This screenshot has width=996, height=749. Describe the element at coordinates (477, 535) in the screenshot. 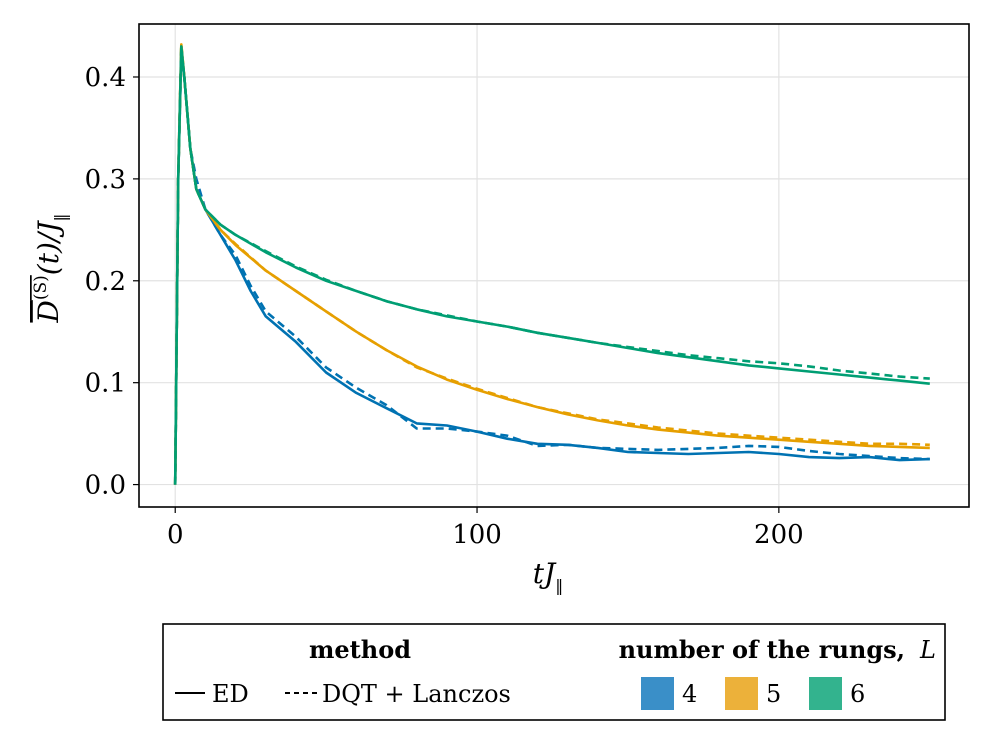

I see `x-tick-label: 100` at that location.